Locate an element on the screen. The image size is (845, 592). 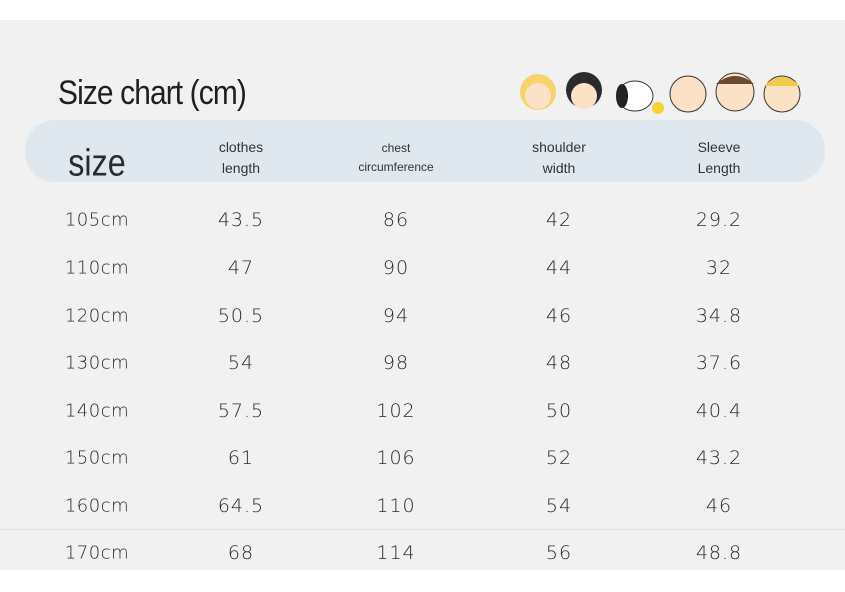
measurement: 43.5 is located at coordinates (241, 220).